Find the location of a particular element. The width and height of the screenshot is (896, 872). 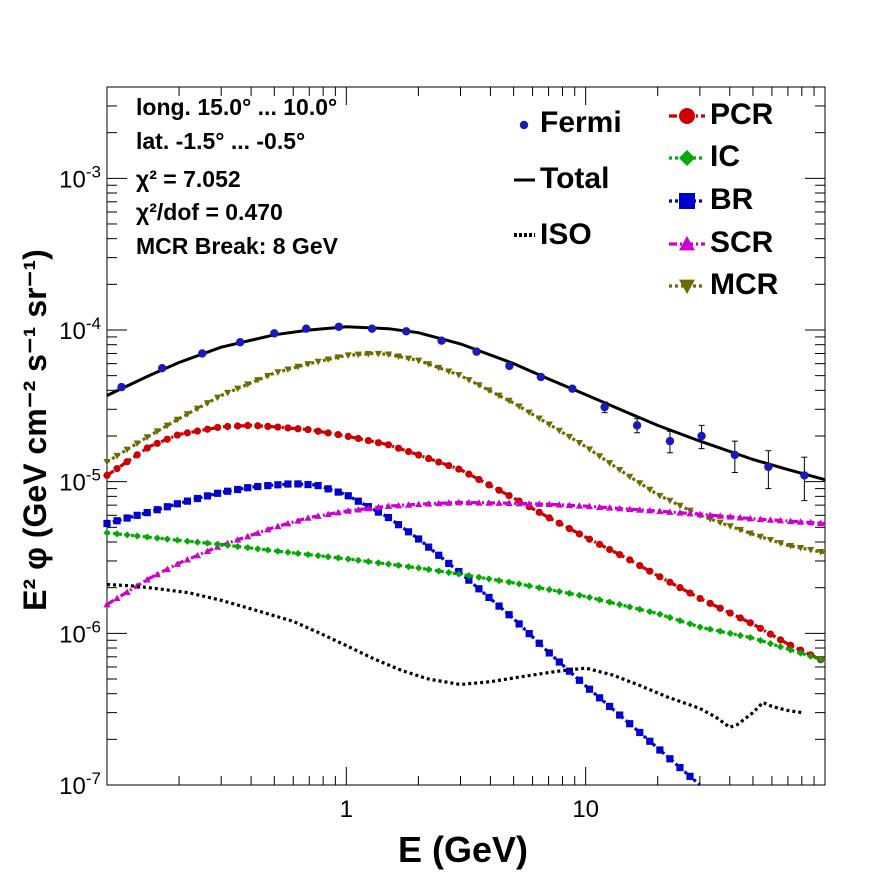

y-tick-label-base: 10 is located at coordinates (72, 331).